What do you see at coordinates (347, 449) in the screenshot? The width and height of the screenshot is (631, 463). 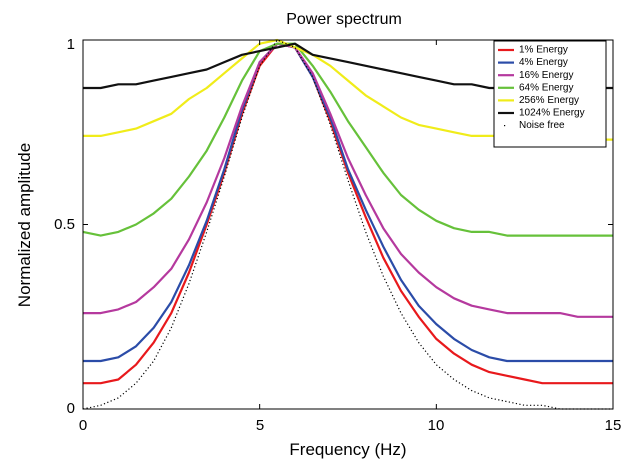 I see `x-axis-label: Frequency (Hz)` at bounding box center [347, 449].